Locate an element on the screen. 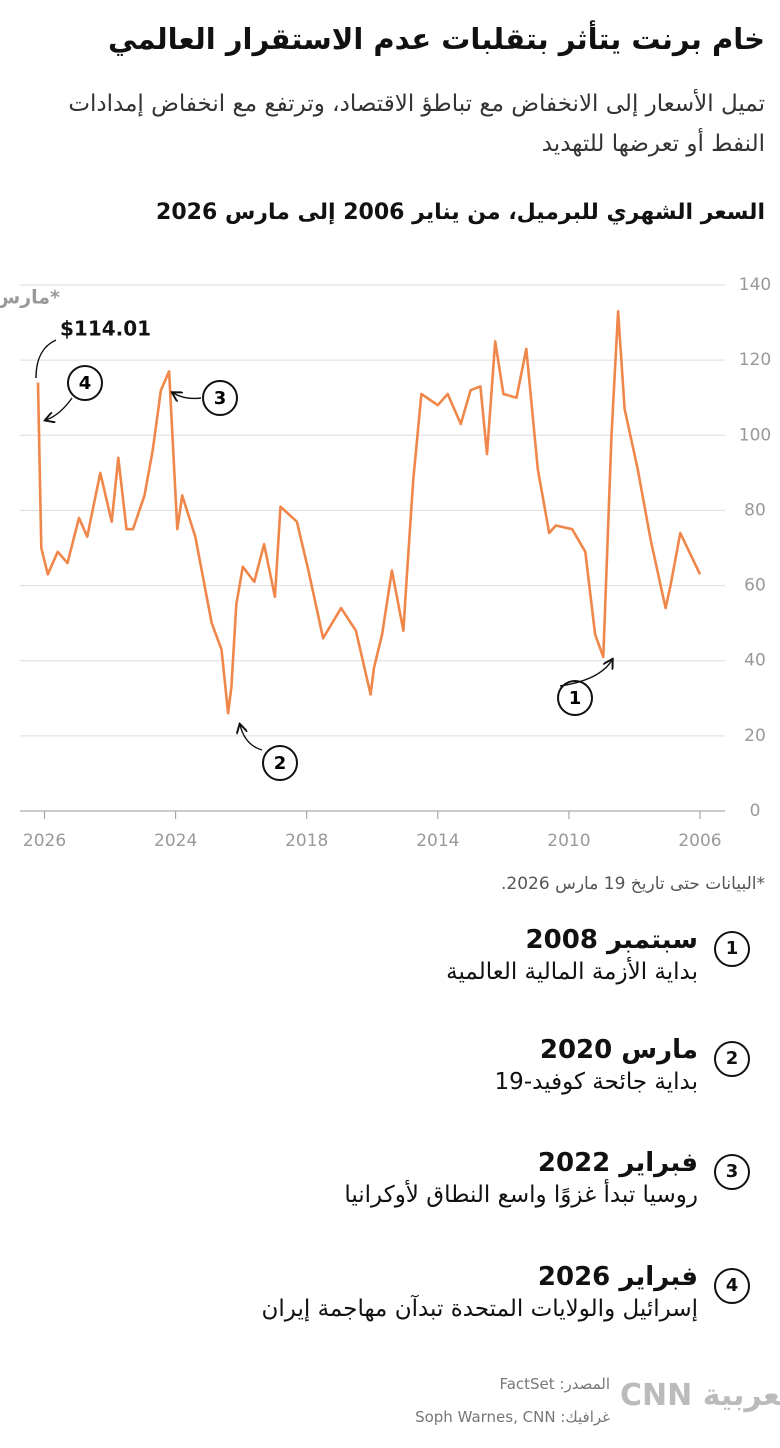 The width and height of the screenshot is (780, 1448). y-tick-label: 100 is located at coordinates (755, 435).